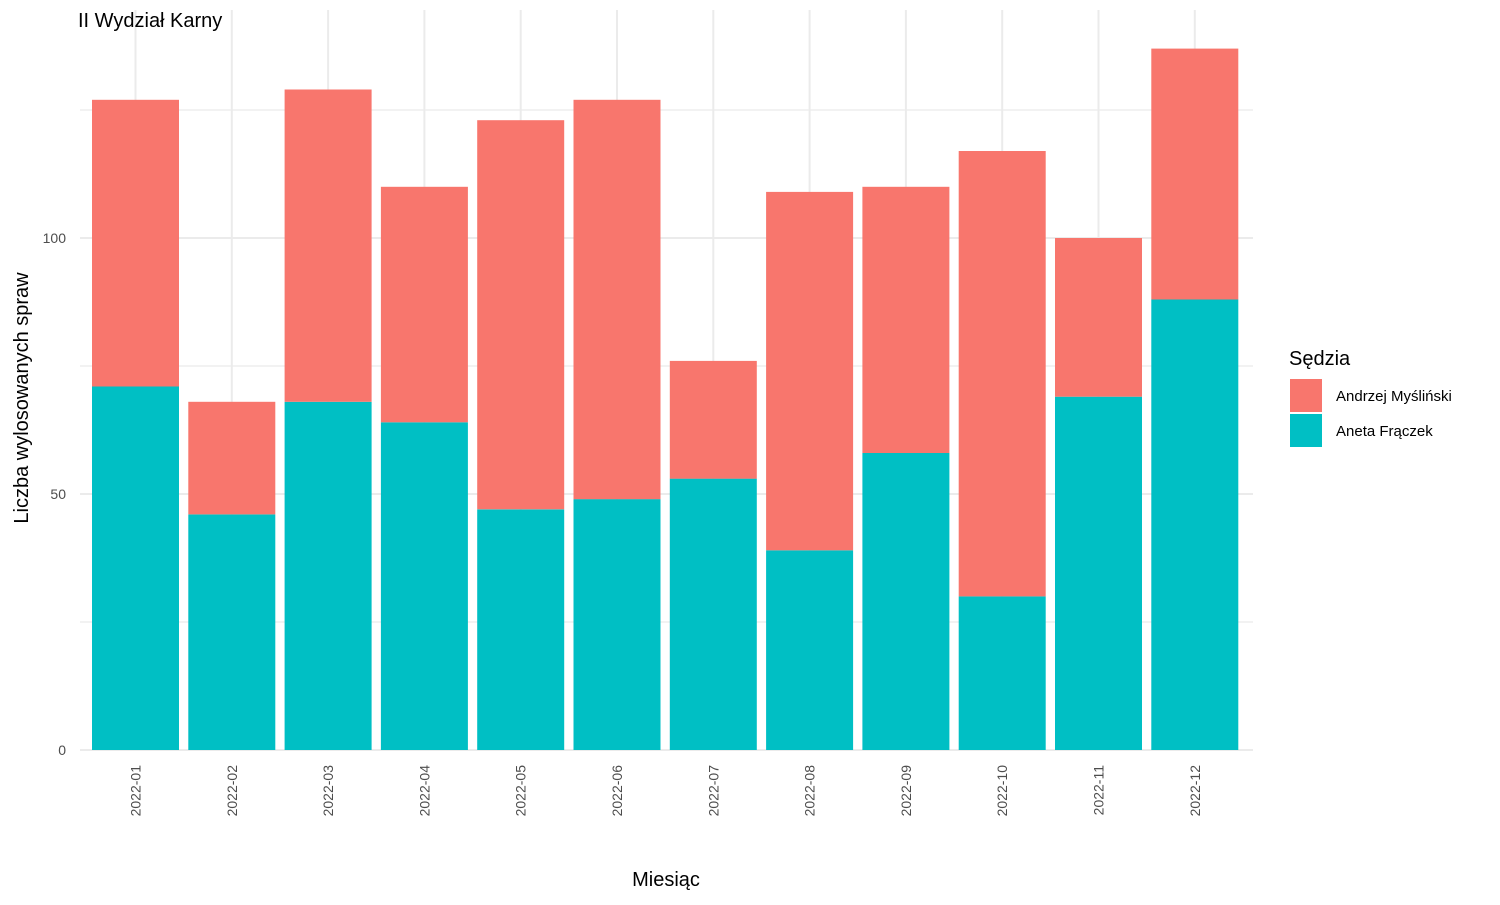  Describe the element at coordinates (22, 398) in the screenshot. I see `y-axis-title: Liczba wylosowanych spraw` at that location.